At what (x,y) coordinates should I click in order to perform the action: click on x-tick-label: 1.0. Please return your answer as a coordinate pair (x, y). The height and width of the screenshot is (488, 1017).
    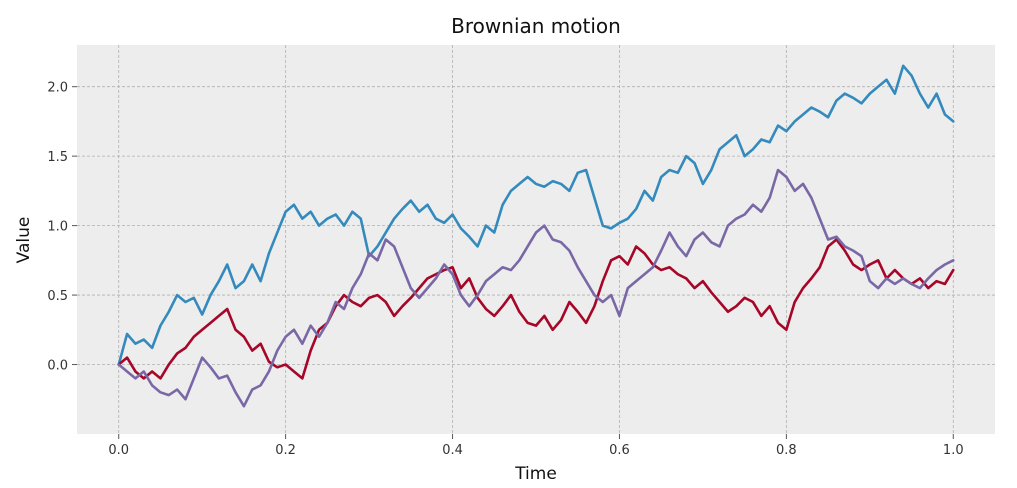
    Looking at the image, I should click on (953, 450).